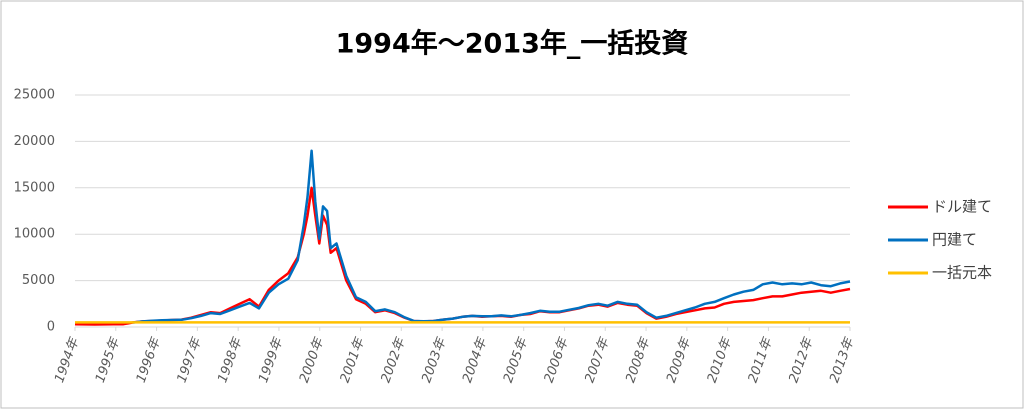 The width and height of the screenshot is (1024, 409). What do you see at coordinates (51, 327) in the screenshot?
I see `y-tick-label: 0` at bounding box center [51, 327].